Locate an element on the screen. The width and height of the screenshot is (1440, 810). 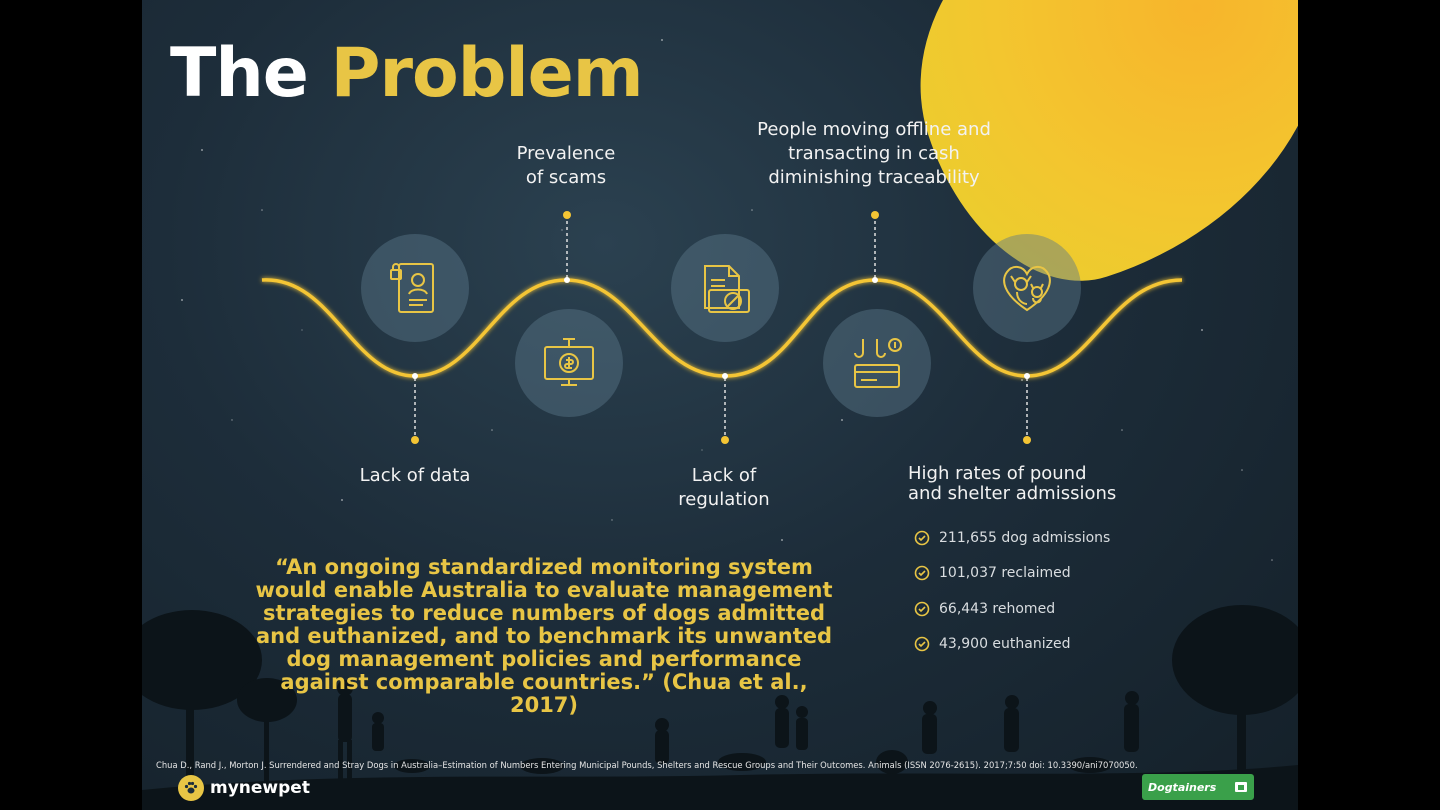
label-lack-of-data: Lack of data is located at coordinates (415, 475).